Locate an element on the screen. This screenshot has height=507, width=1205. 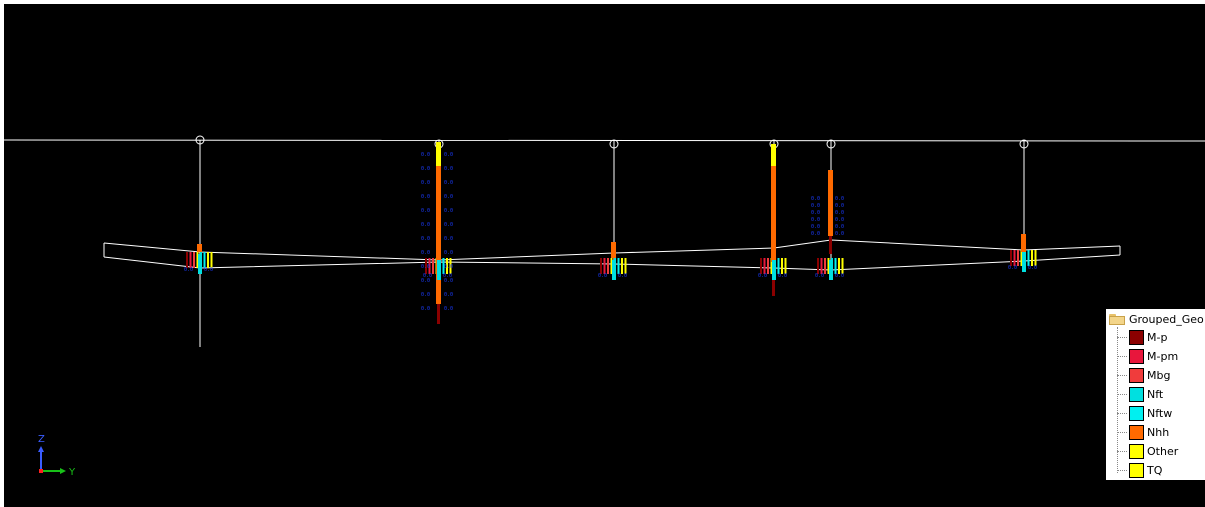
legend-item-other: Other is located at coordinates (1147, 451).